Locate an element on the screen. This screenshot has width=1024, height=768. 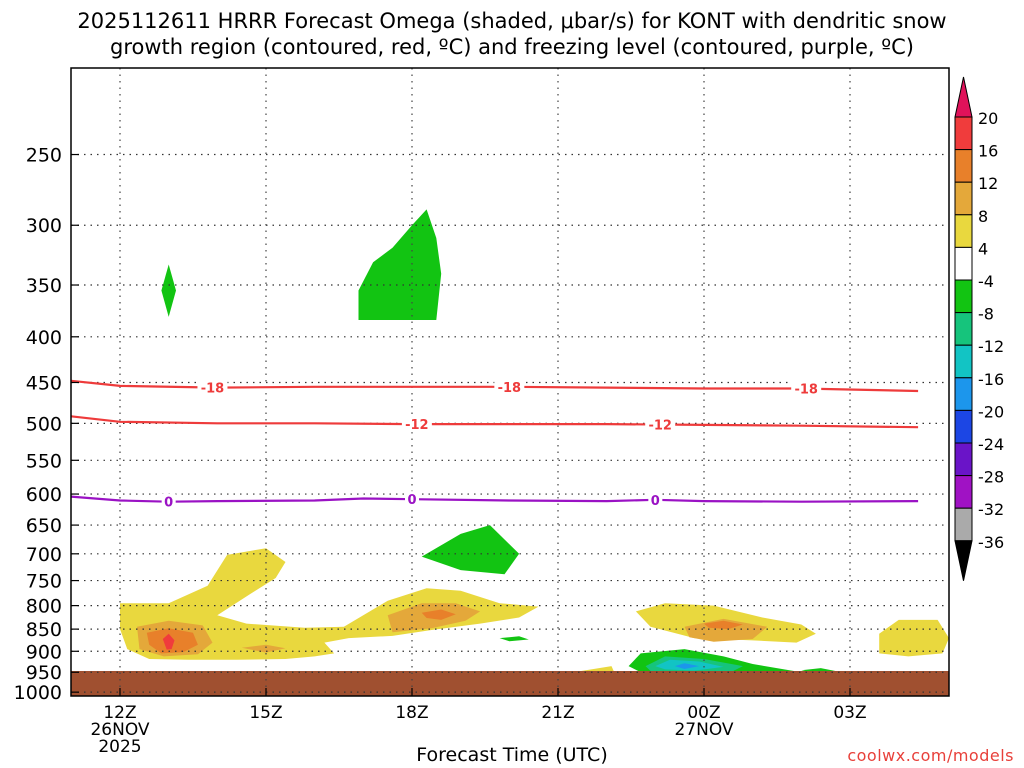
colorbar-top-arrow is located at coordinates (963, 97).